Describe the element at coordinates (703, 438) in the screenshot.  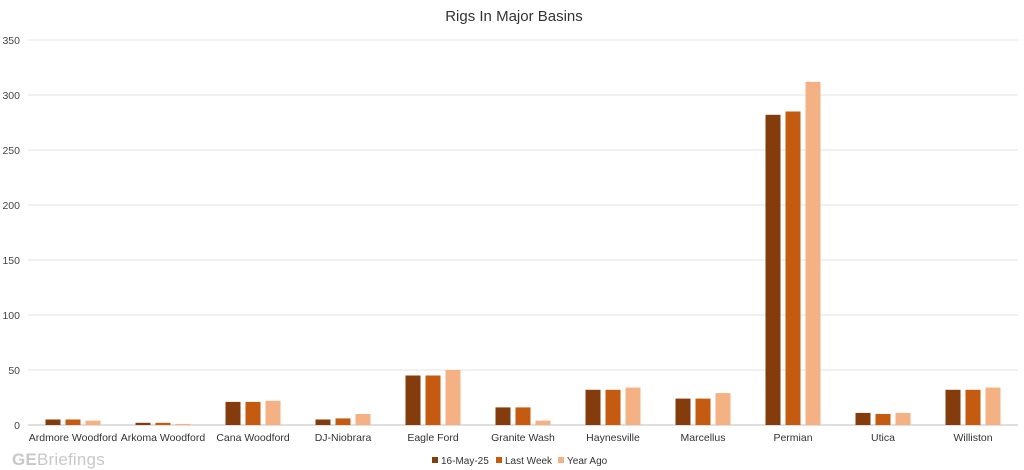
I see `x-tick-label: Marcellus` at that location.